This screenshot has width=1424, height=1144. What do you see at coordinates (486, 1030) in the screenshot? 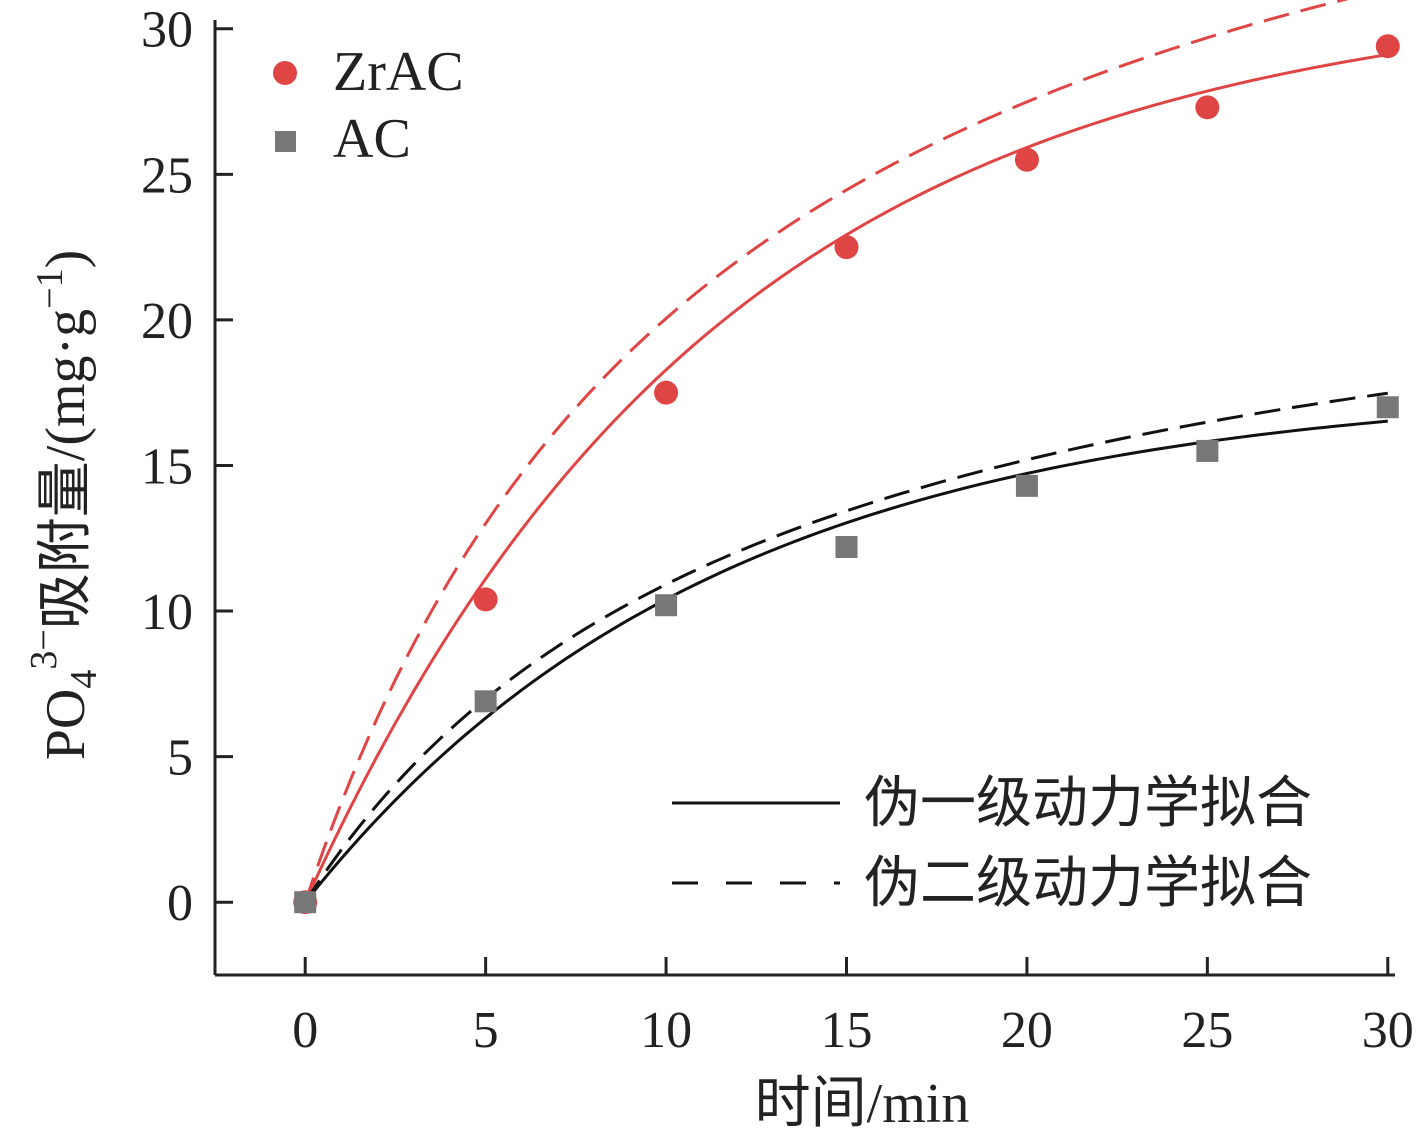
I see `x-tick-label: 5` at bounding box center [486, 1030].